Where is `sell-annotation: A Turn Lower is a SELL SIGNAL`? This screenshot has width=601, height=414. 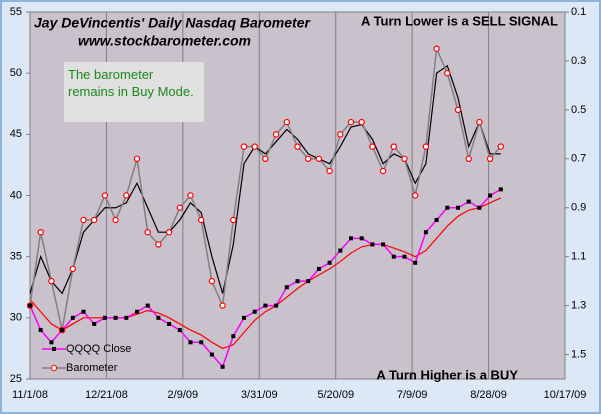 sell-annotation: A Turn Lower is a SELL SIGNAL is located at coordinates (459, 20).